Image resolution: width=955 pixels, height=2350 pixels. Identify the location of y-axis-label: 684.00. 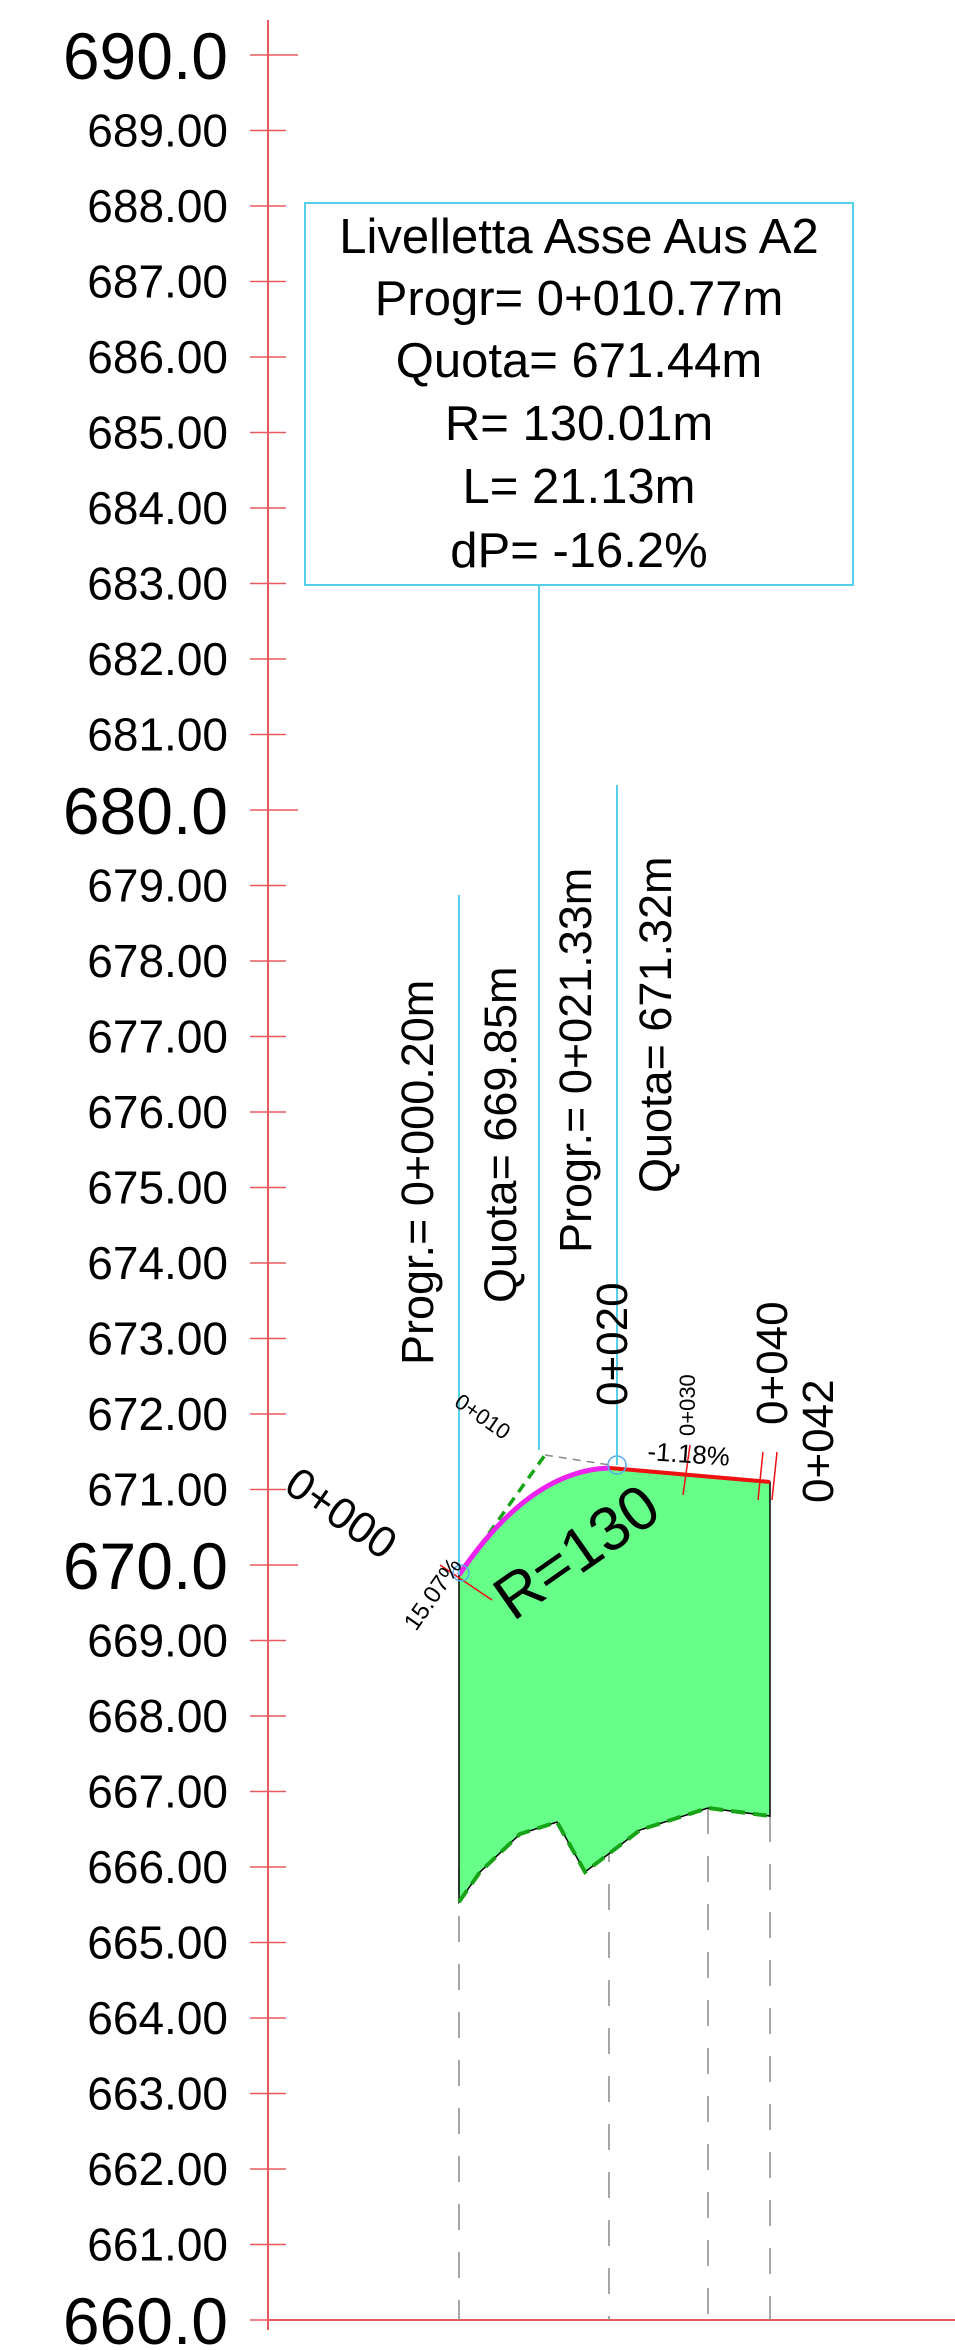
(157, 508).